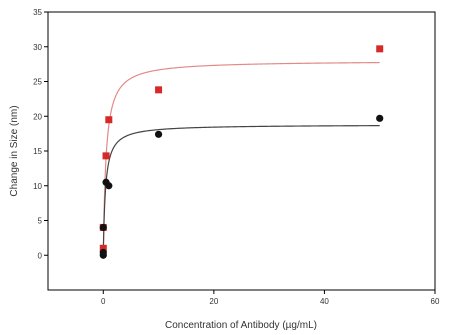 This screenshot has height=335, width=452. What do you see at coordinates (40, 221) in the screenshot?
I see `y-tick-label: 5` at bounding box center [40, 221].